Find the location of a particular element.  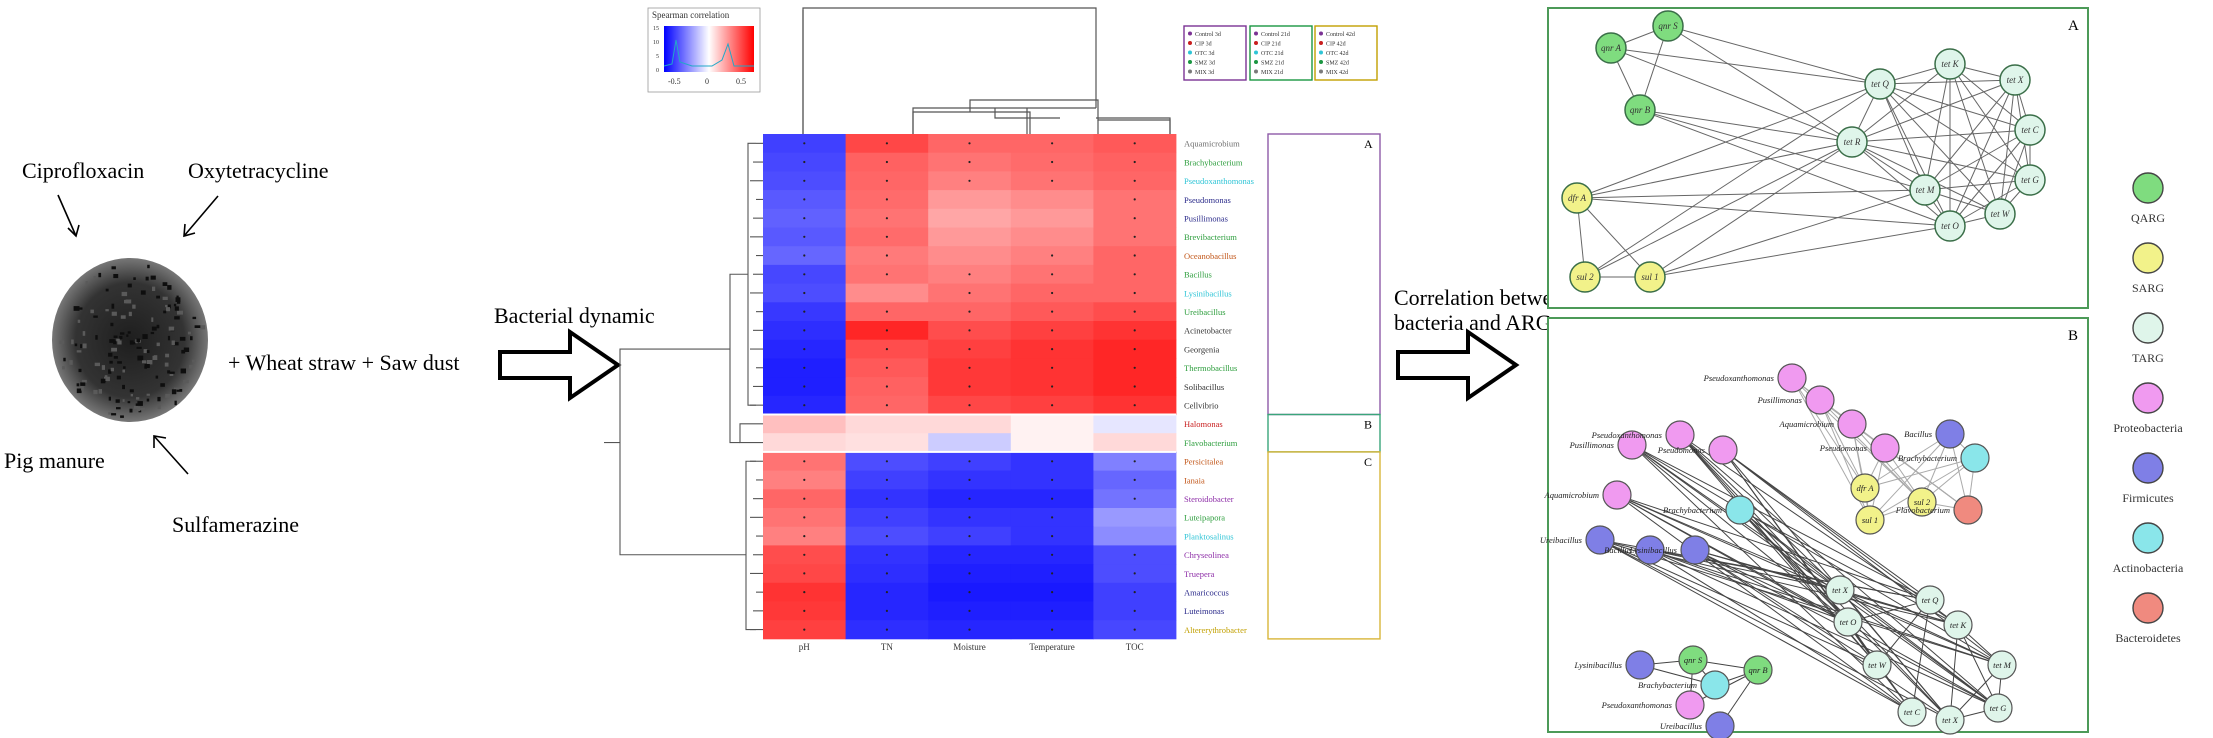

node-label: tet Q is located at coordinates (1930, 600).